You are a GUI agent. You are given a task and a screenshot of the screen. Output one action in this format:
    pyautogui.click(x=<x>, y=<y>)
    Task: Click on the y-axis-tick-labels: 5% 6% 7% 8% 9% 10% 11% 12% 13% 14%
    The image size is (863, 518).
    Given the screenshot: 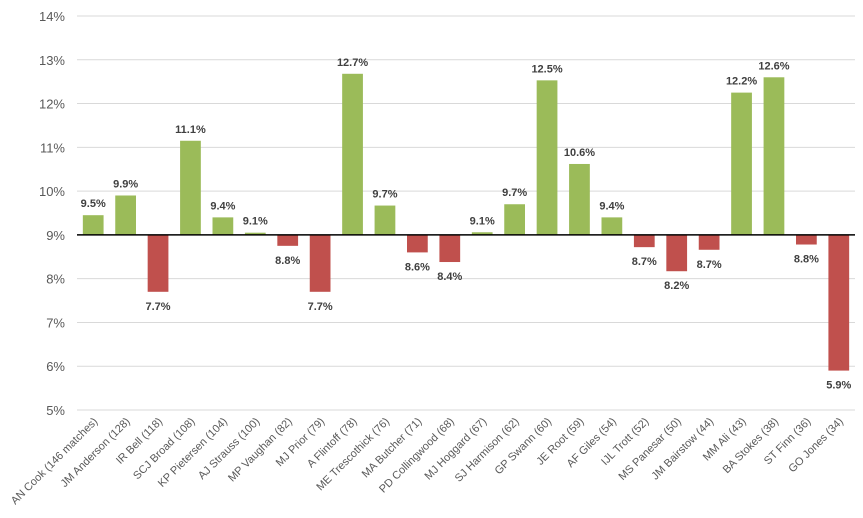 What is the action you would take?
    pyautogui.click(x=52, y=213)
    